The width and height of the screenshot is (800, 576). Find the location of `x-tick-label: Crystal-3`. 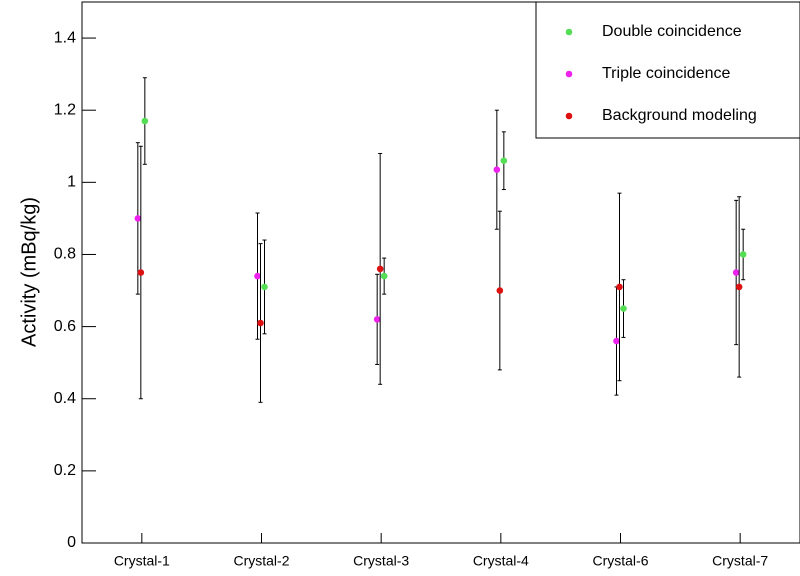

x-tick-label: Crystal-3 is located at coordinates (381, 561).